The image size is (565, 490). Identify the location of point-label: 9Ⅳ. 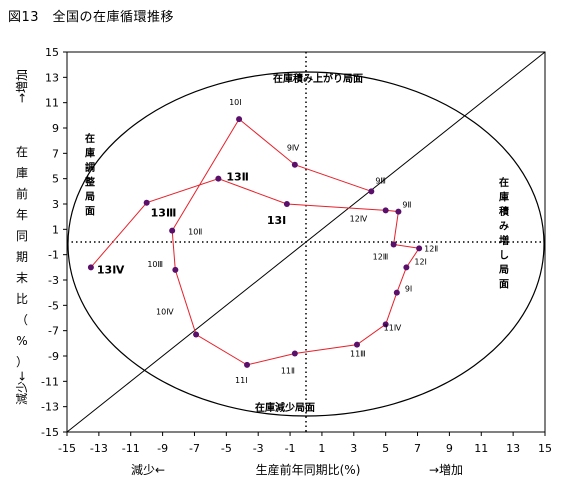
(293, 148).